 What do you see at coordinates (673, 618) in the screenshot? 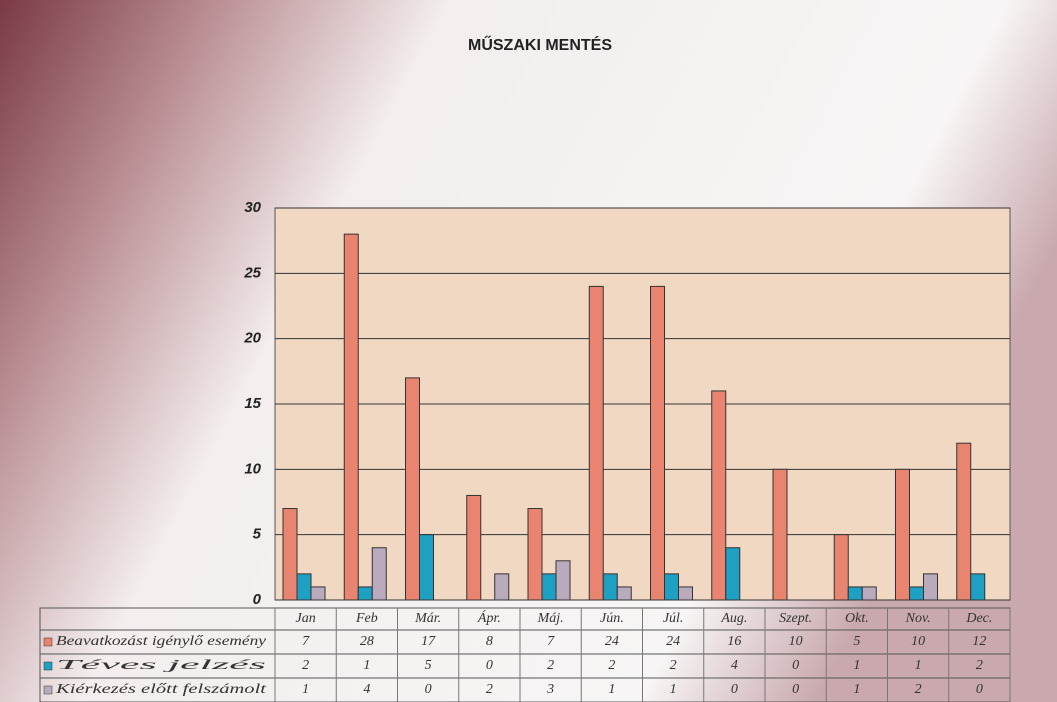
I see `x-tick-label: Júl.` at bounding box center [673, 618].